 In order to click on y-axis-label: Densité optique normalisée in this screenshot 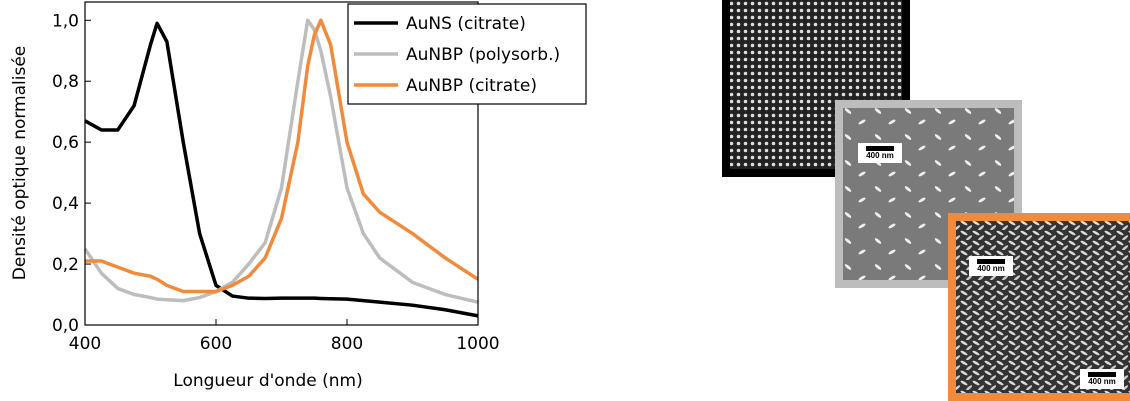, I will do `click(20, 163)`.